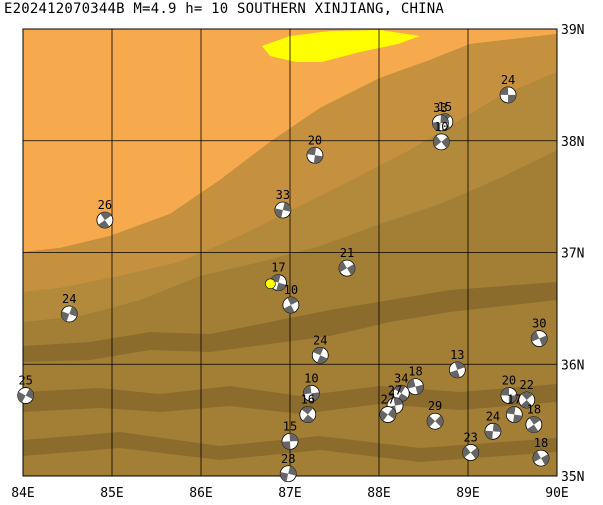 This screenshot has width=603, height=505. I want to click on event-beachball: 15, so click(290, 434).